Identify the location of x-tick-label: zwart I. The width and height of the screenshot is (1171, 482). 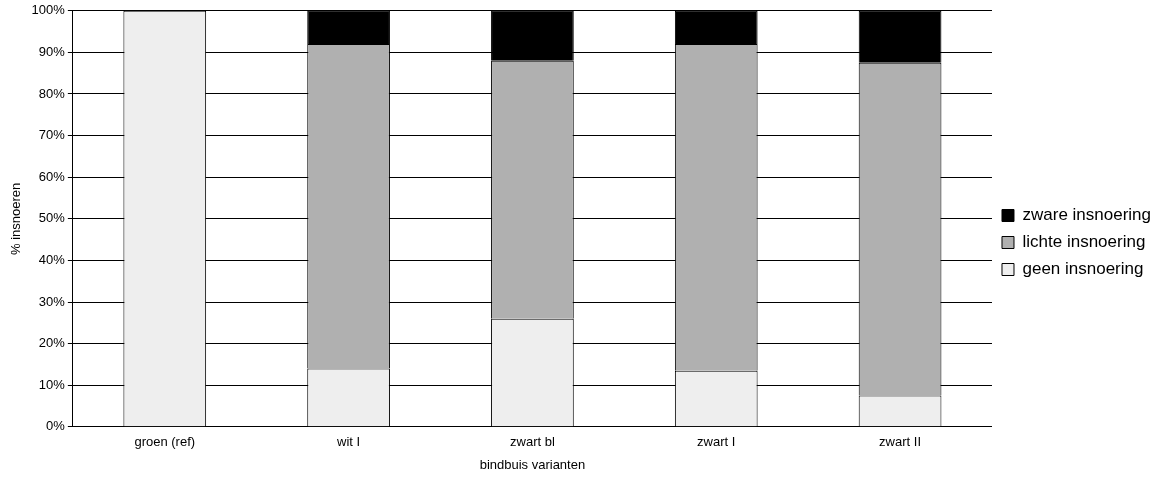
(716, 442).